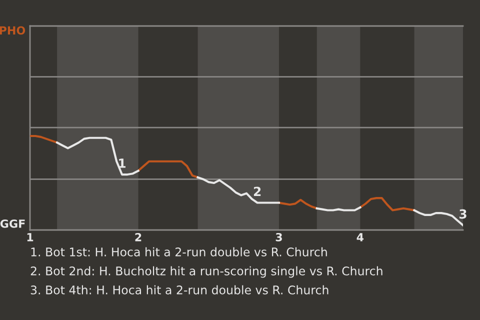  What do you see at coordinates (179, 251) in the screenshot?
I see `text: 1. Bot 1st: H. Hoca hit a 2-run double vs R. Church` at bounding box center [179, 251].